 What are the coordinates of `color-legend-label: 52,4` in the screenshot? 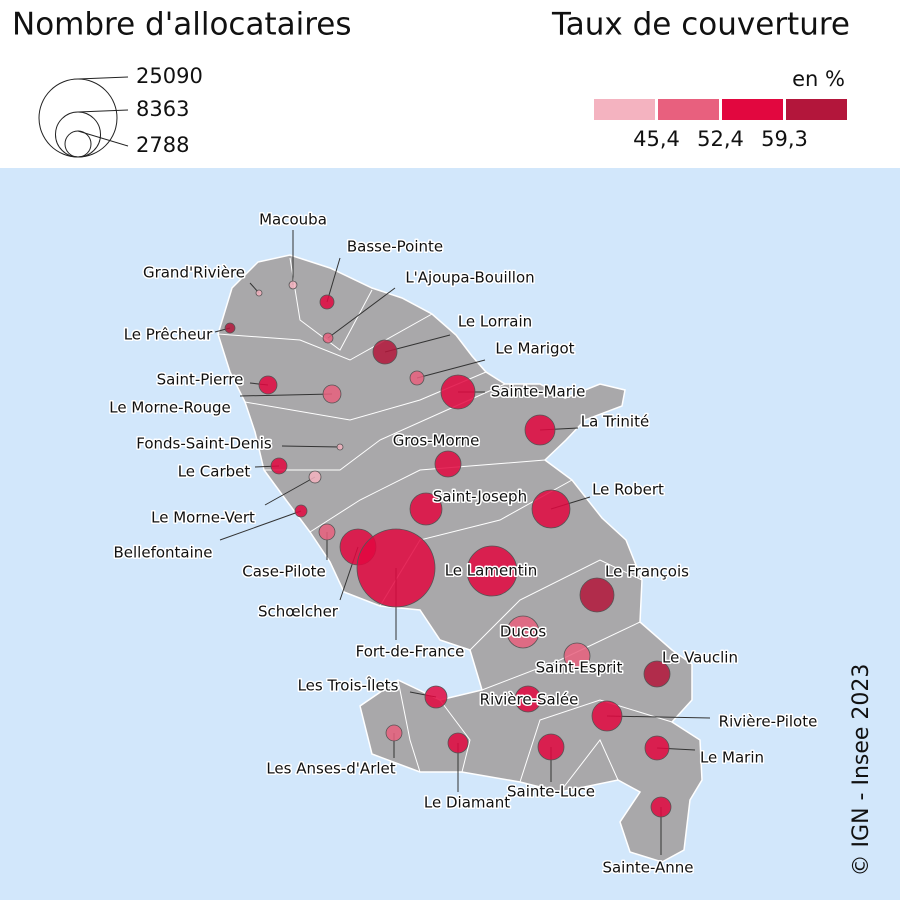 It's located at (720, 139).